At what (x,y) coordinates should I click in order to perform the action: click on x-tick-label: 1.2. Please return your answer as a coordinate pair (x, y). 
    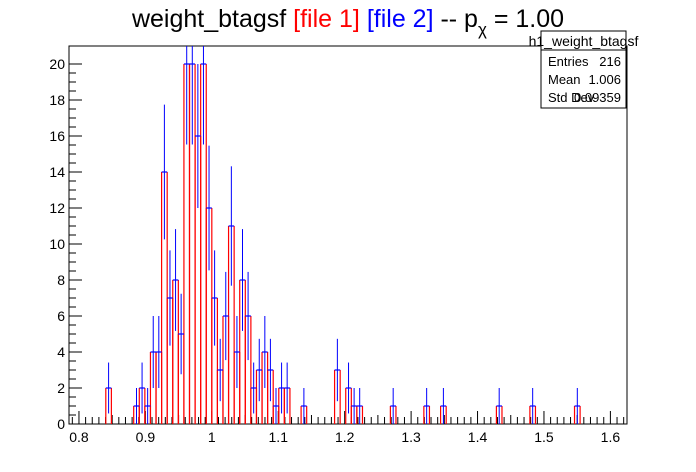
    Looking at the image, I should click on (345, 437).